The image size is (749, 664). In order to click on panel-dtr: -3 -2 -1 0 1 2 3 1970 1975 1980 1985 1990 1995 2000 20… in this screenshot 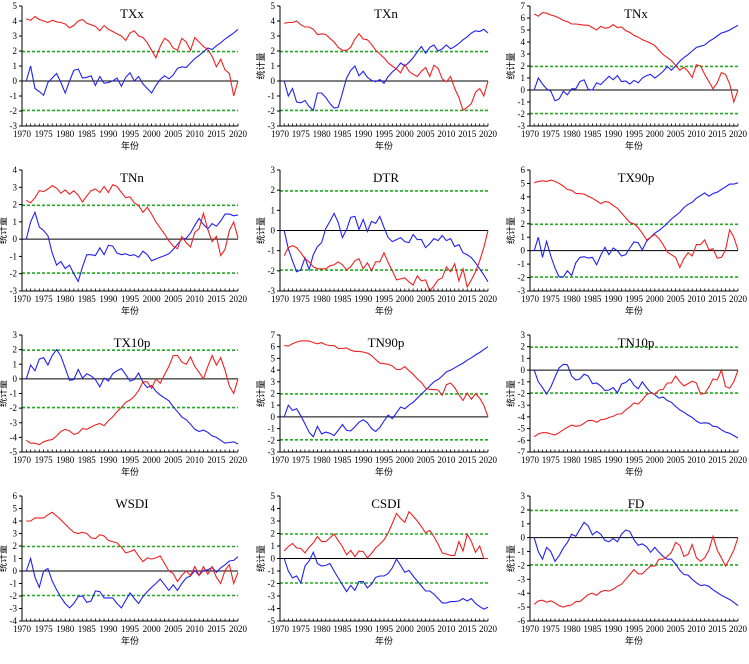, I will do `click(374, 246)`.